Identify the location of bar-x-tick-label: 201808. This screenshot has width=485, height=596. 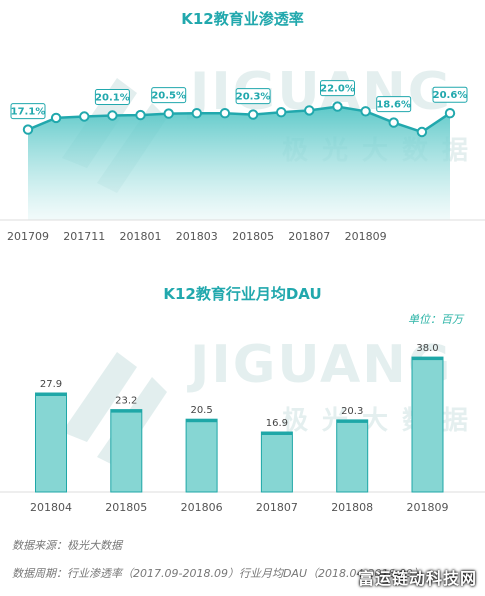
(352, 507).